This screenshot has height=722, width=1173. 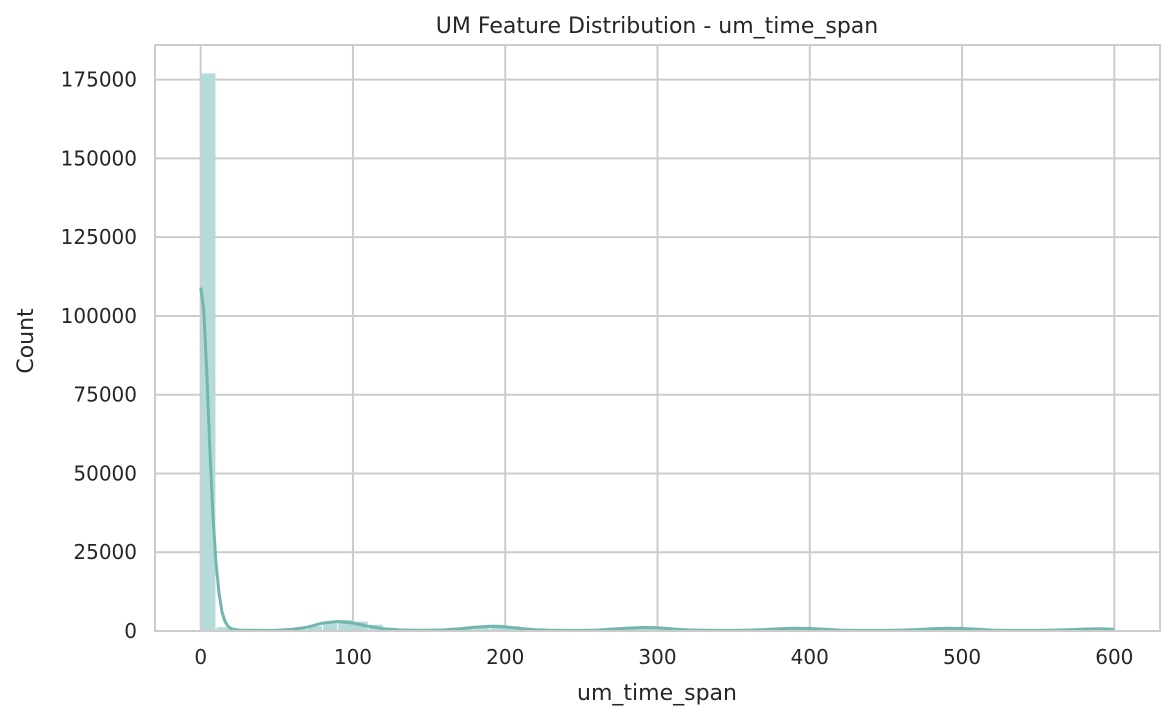 I want to click on y-tick-label: 175000, so click(x=99, y=80).